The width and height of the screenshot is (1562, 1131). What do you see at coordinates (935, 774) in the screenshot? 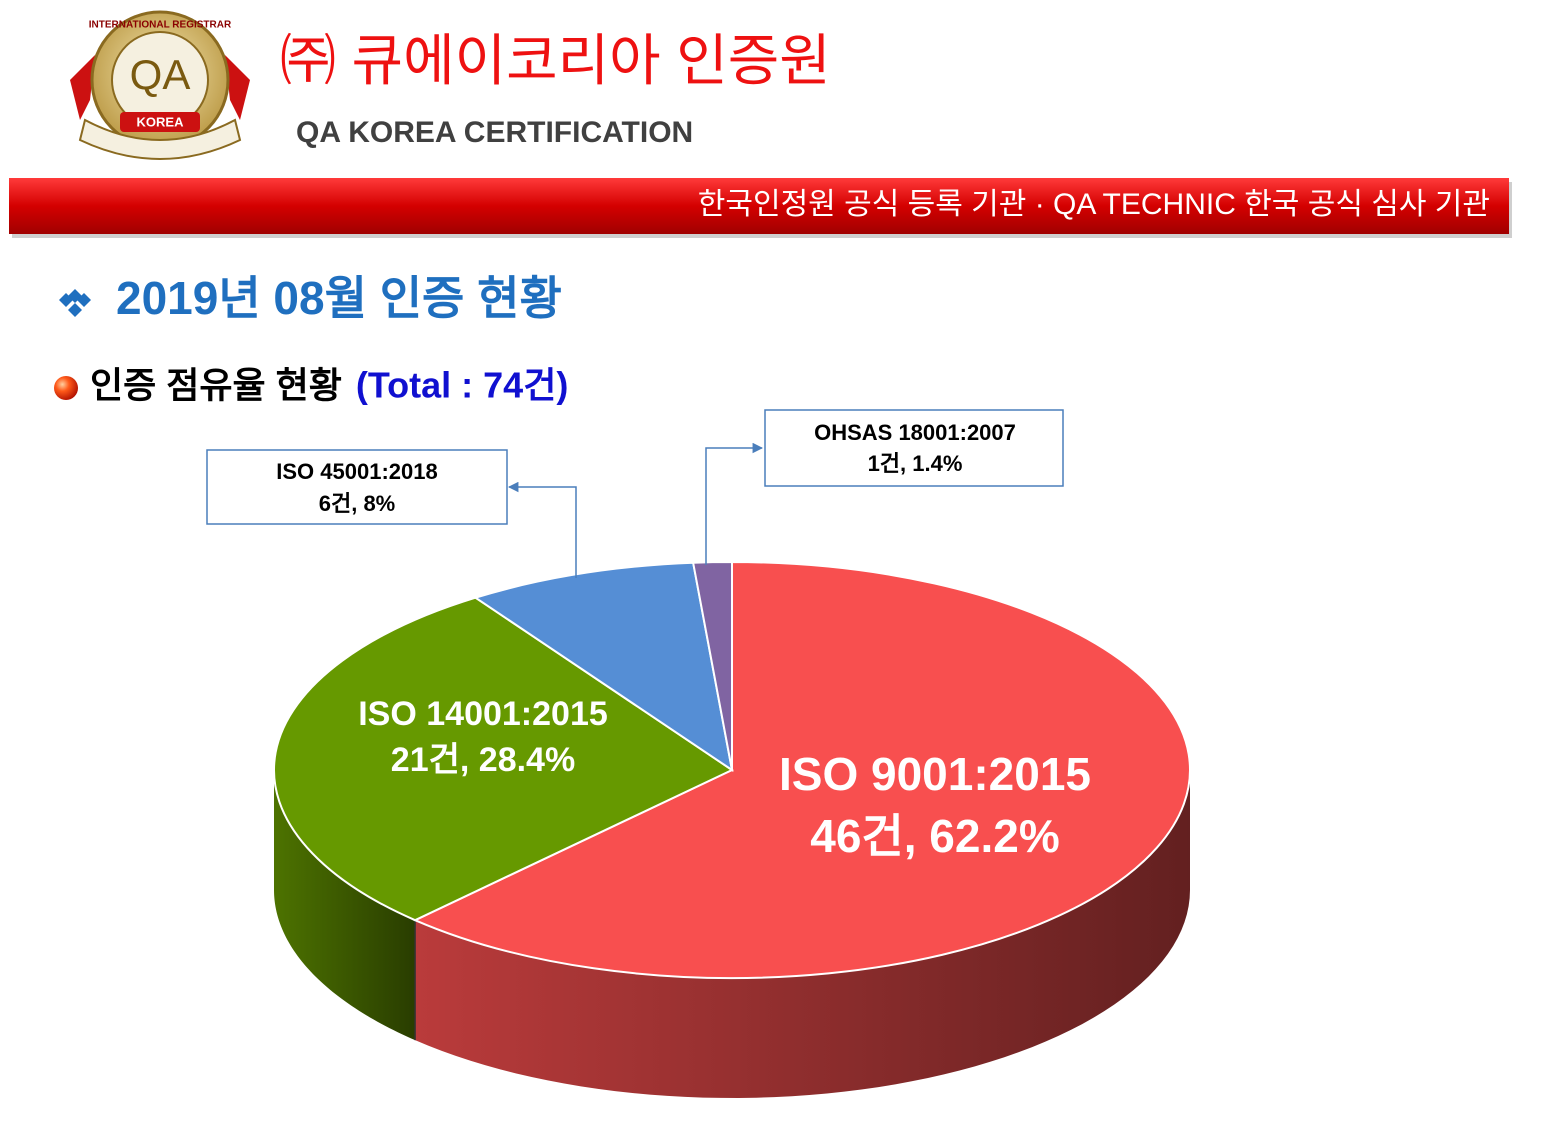
I see `slice-label: ISO 9001:2015` at bounding box center [935, 774].